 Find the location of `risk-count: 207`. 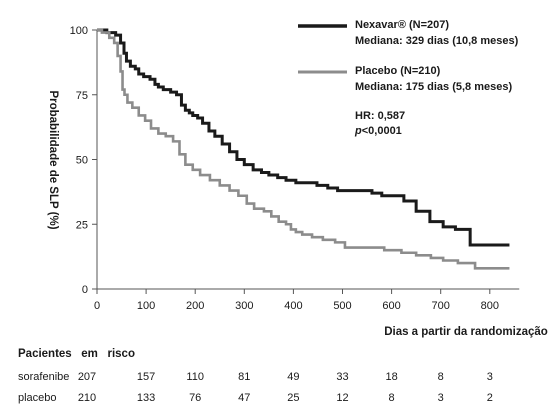

risk-count: 207 is located at coordinates (87, 377).